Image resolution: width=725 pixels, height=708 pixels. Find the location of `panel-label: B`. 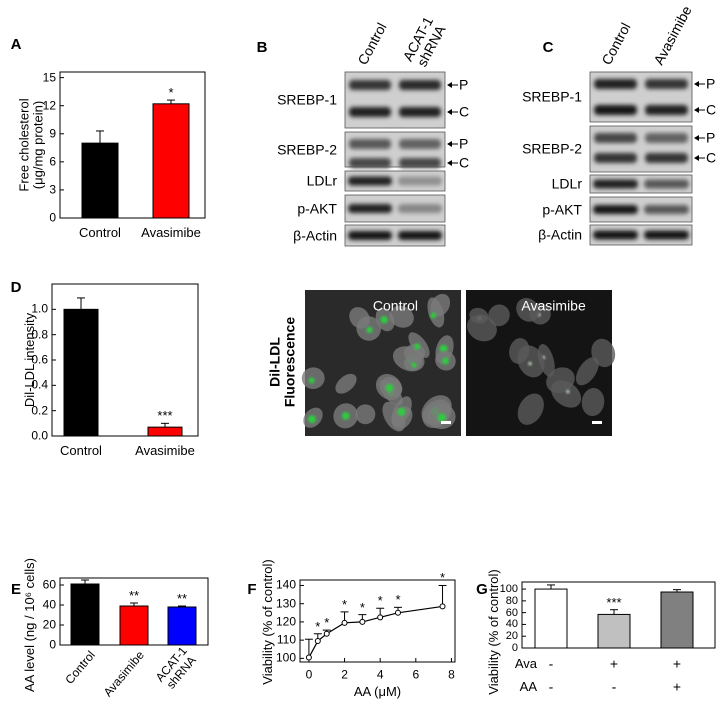

panel-label: B is located at coordinates (262, 47).